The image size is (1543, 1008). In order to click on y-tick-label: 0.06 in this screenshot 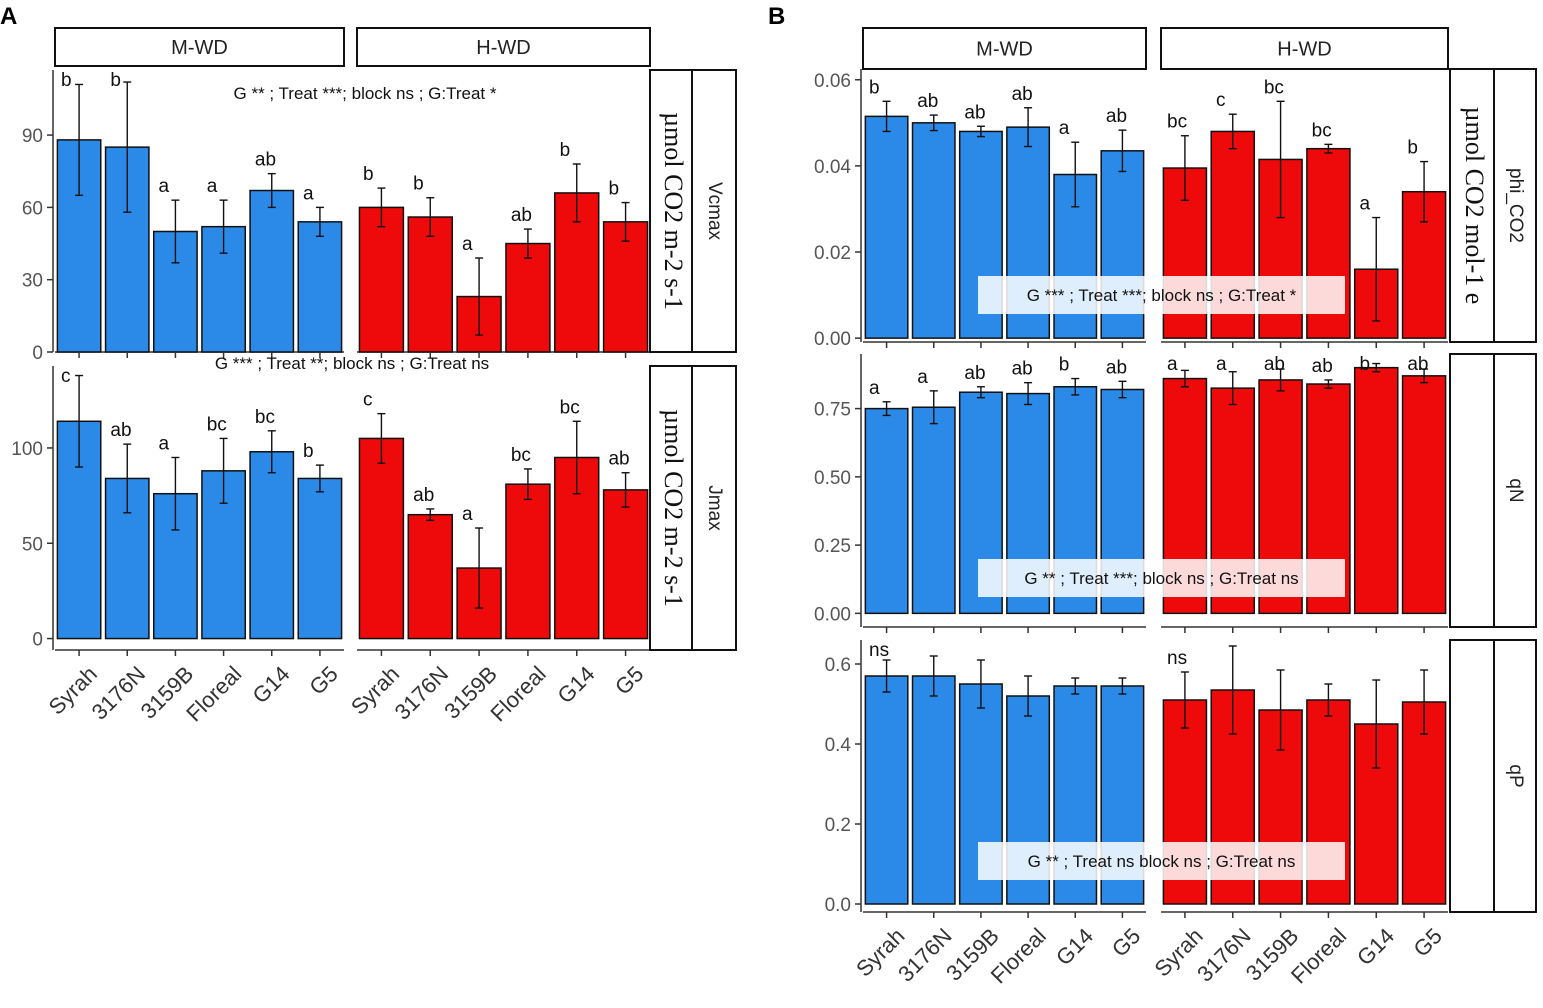, I will do `click(832, 81)`.